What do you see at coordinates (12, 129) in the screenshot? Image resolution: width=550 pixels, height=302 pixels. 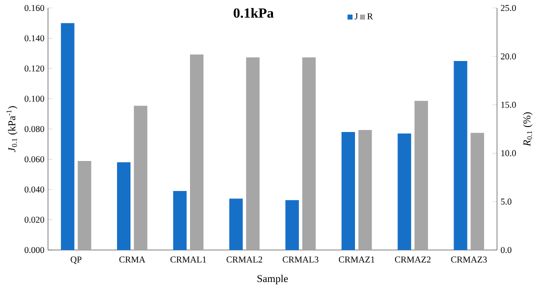 I see `y-axis-title: J$_{0.1}$ (kPa$^{-1}$)` at bounding box center [12, 129].